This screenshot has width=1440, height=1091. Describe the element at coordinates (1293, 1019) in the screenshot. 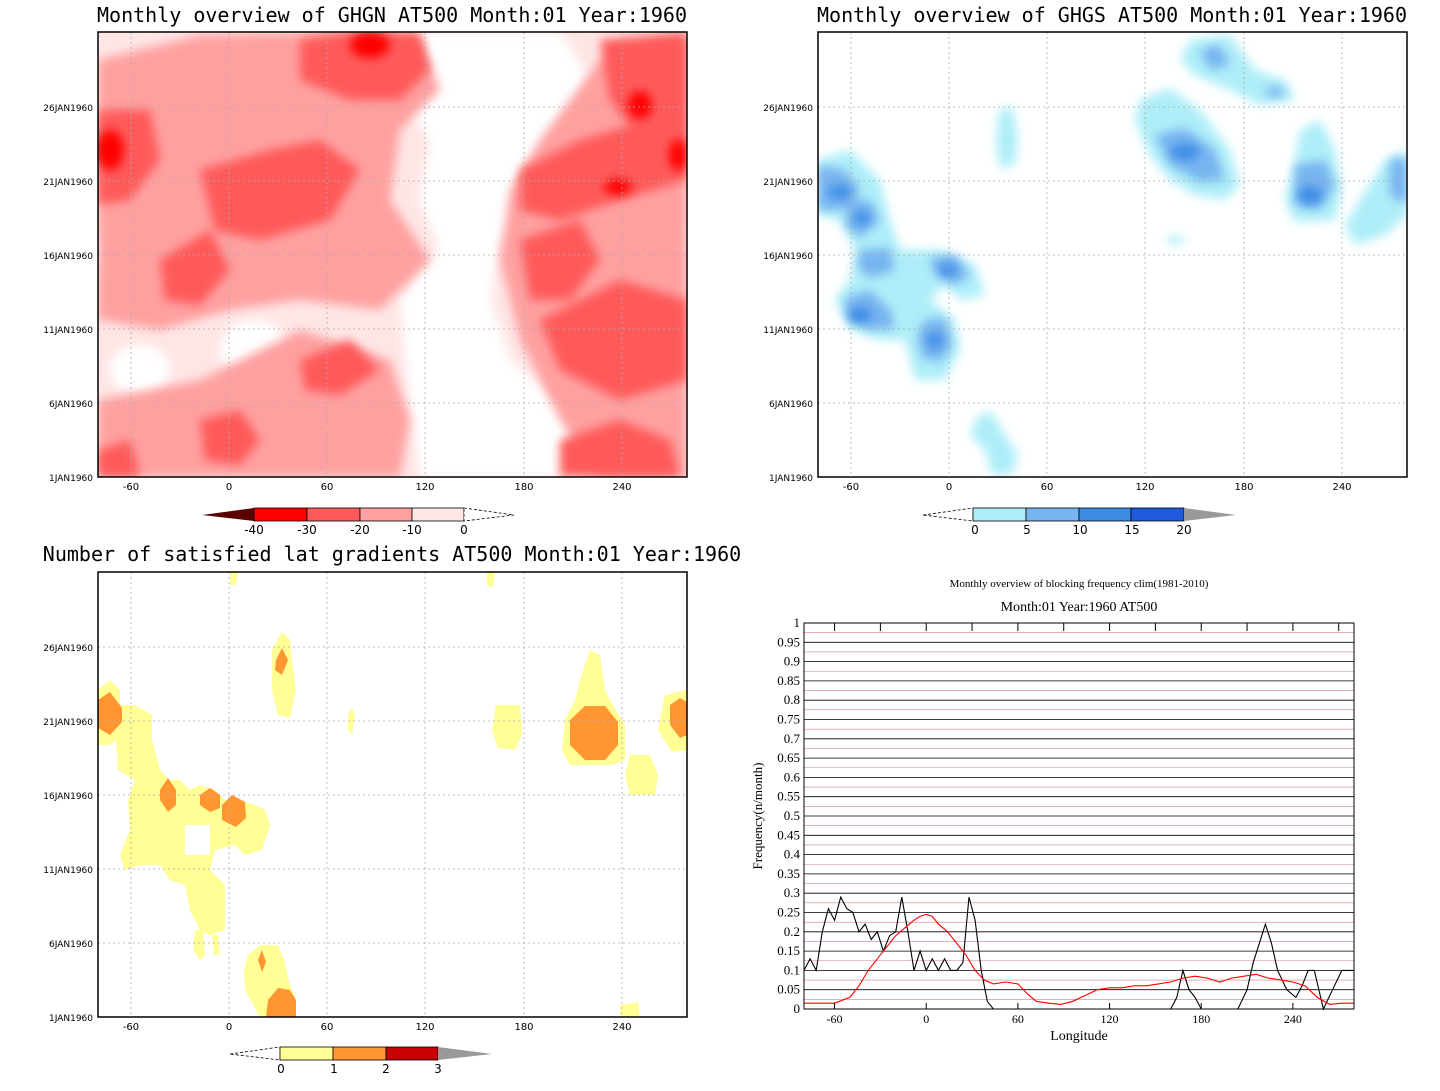

I see `freq-x-tick-label: 240` at that location.